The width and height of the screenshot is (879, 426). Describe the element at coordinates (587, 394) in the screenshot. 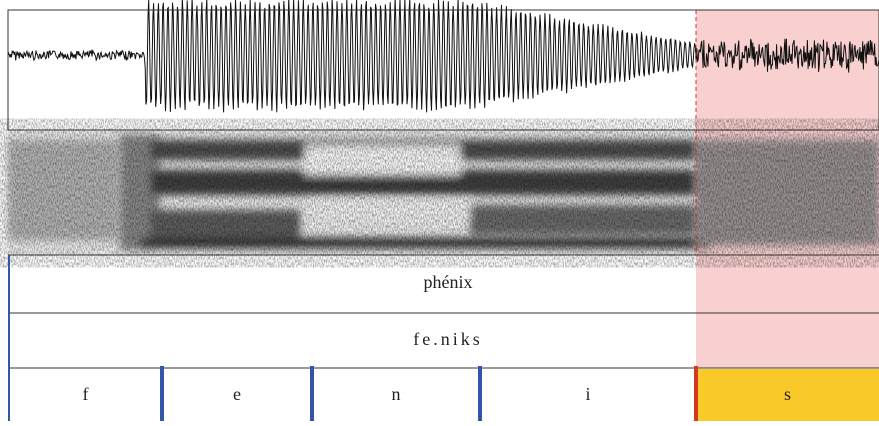

I see `segment-label: i` at that location.